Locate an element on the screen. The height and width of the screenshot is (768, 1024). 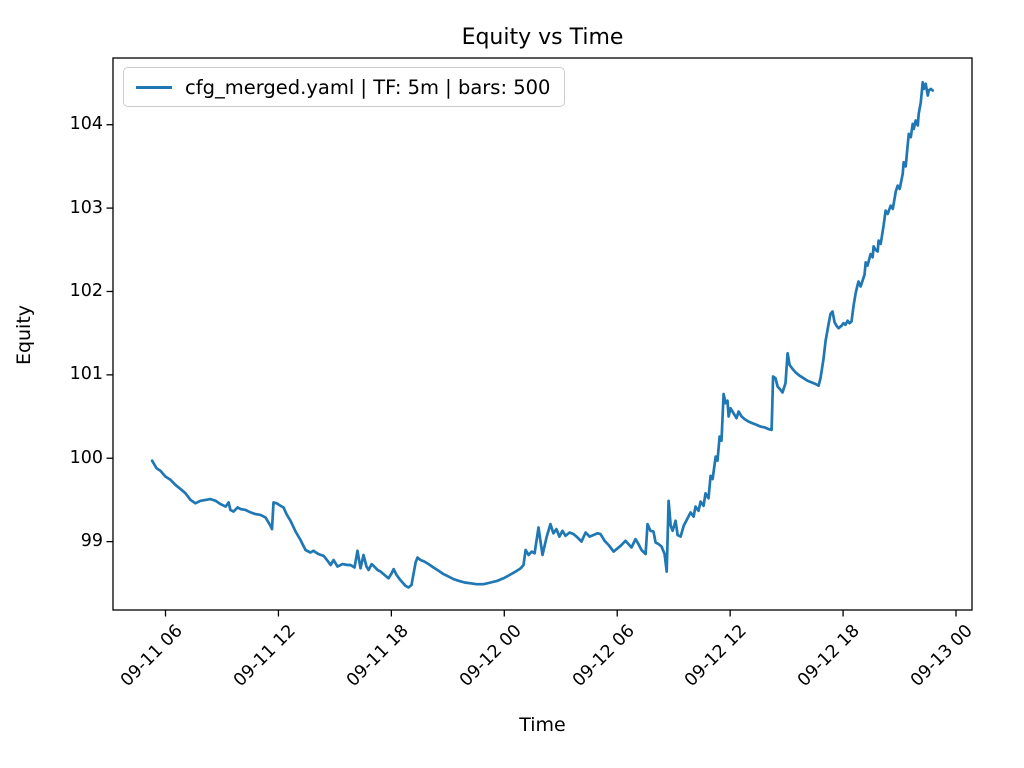
y-axis-label: Equity is located at coordinates (24, 335).